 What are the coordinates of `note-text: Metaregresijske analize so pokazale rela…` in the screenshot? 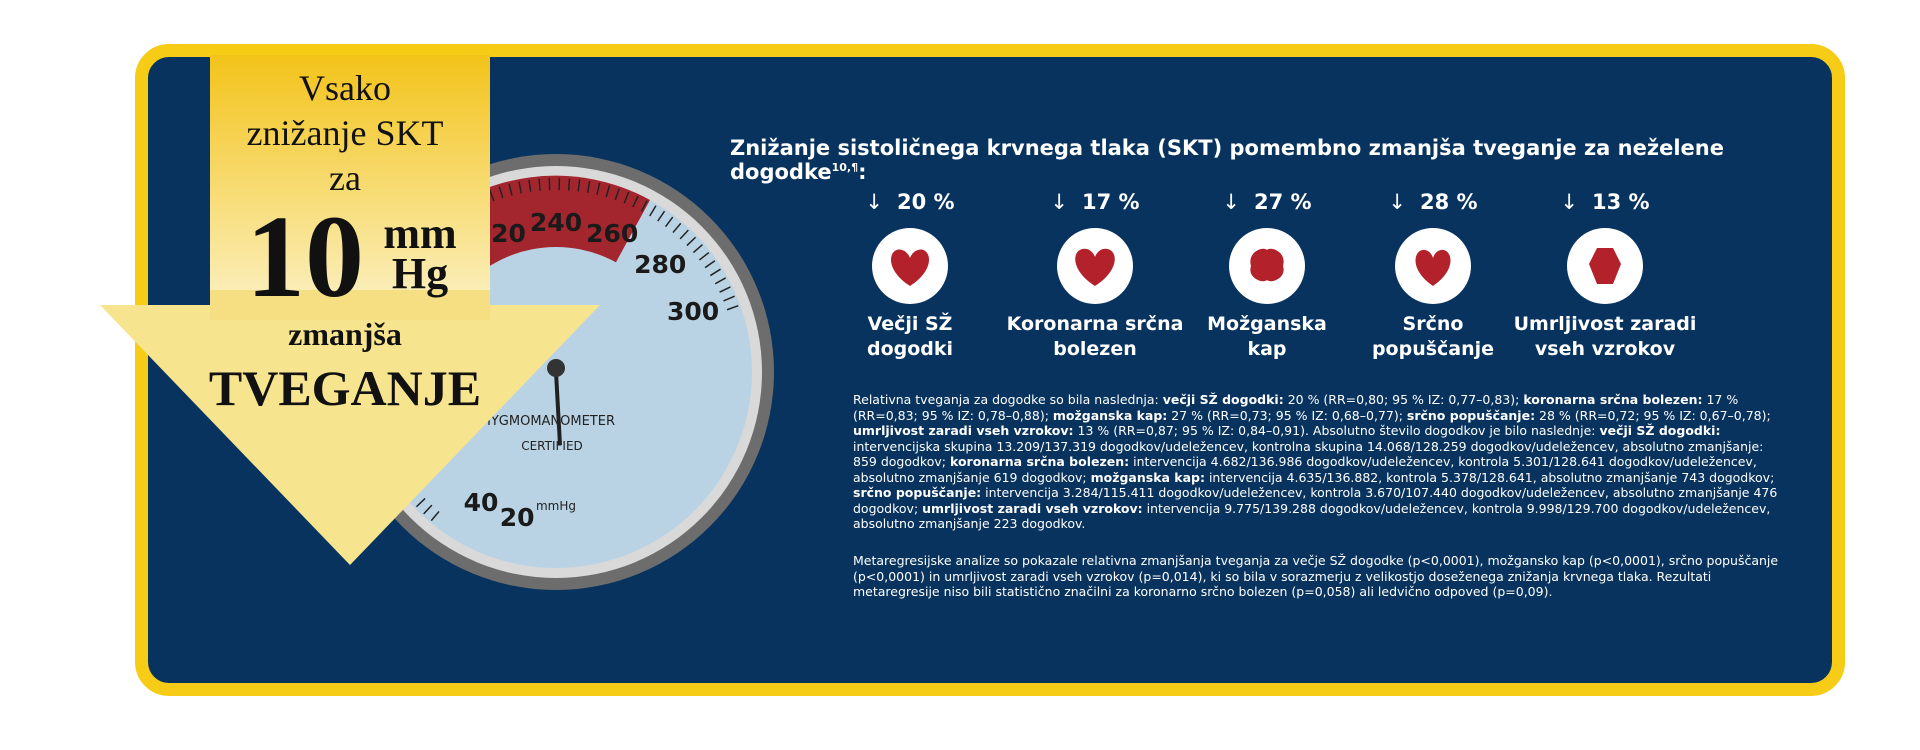 It's located at (1316, 576).